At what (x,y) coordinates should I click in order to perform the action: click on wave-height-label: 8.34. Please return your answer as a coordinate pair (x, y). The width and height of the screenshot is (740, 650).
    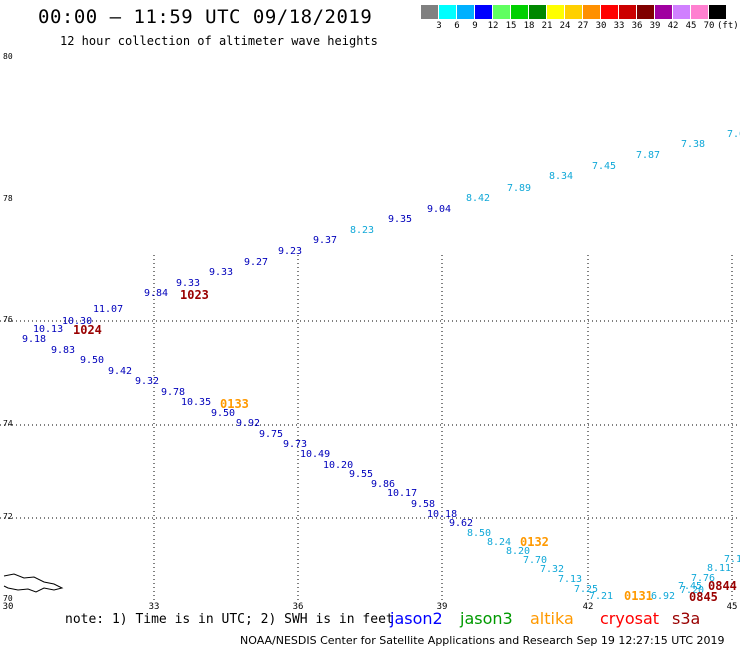
    Looking at the image, I should click on (561, 176).